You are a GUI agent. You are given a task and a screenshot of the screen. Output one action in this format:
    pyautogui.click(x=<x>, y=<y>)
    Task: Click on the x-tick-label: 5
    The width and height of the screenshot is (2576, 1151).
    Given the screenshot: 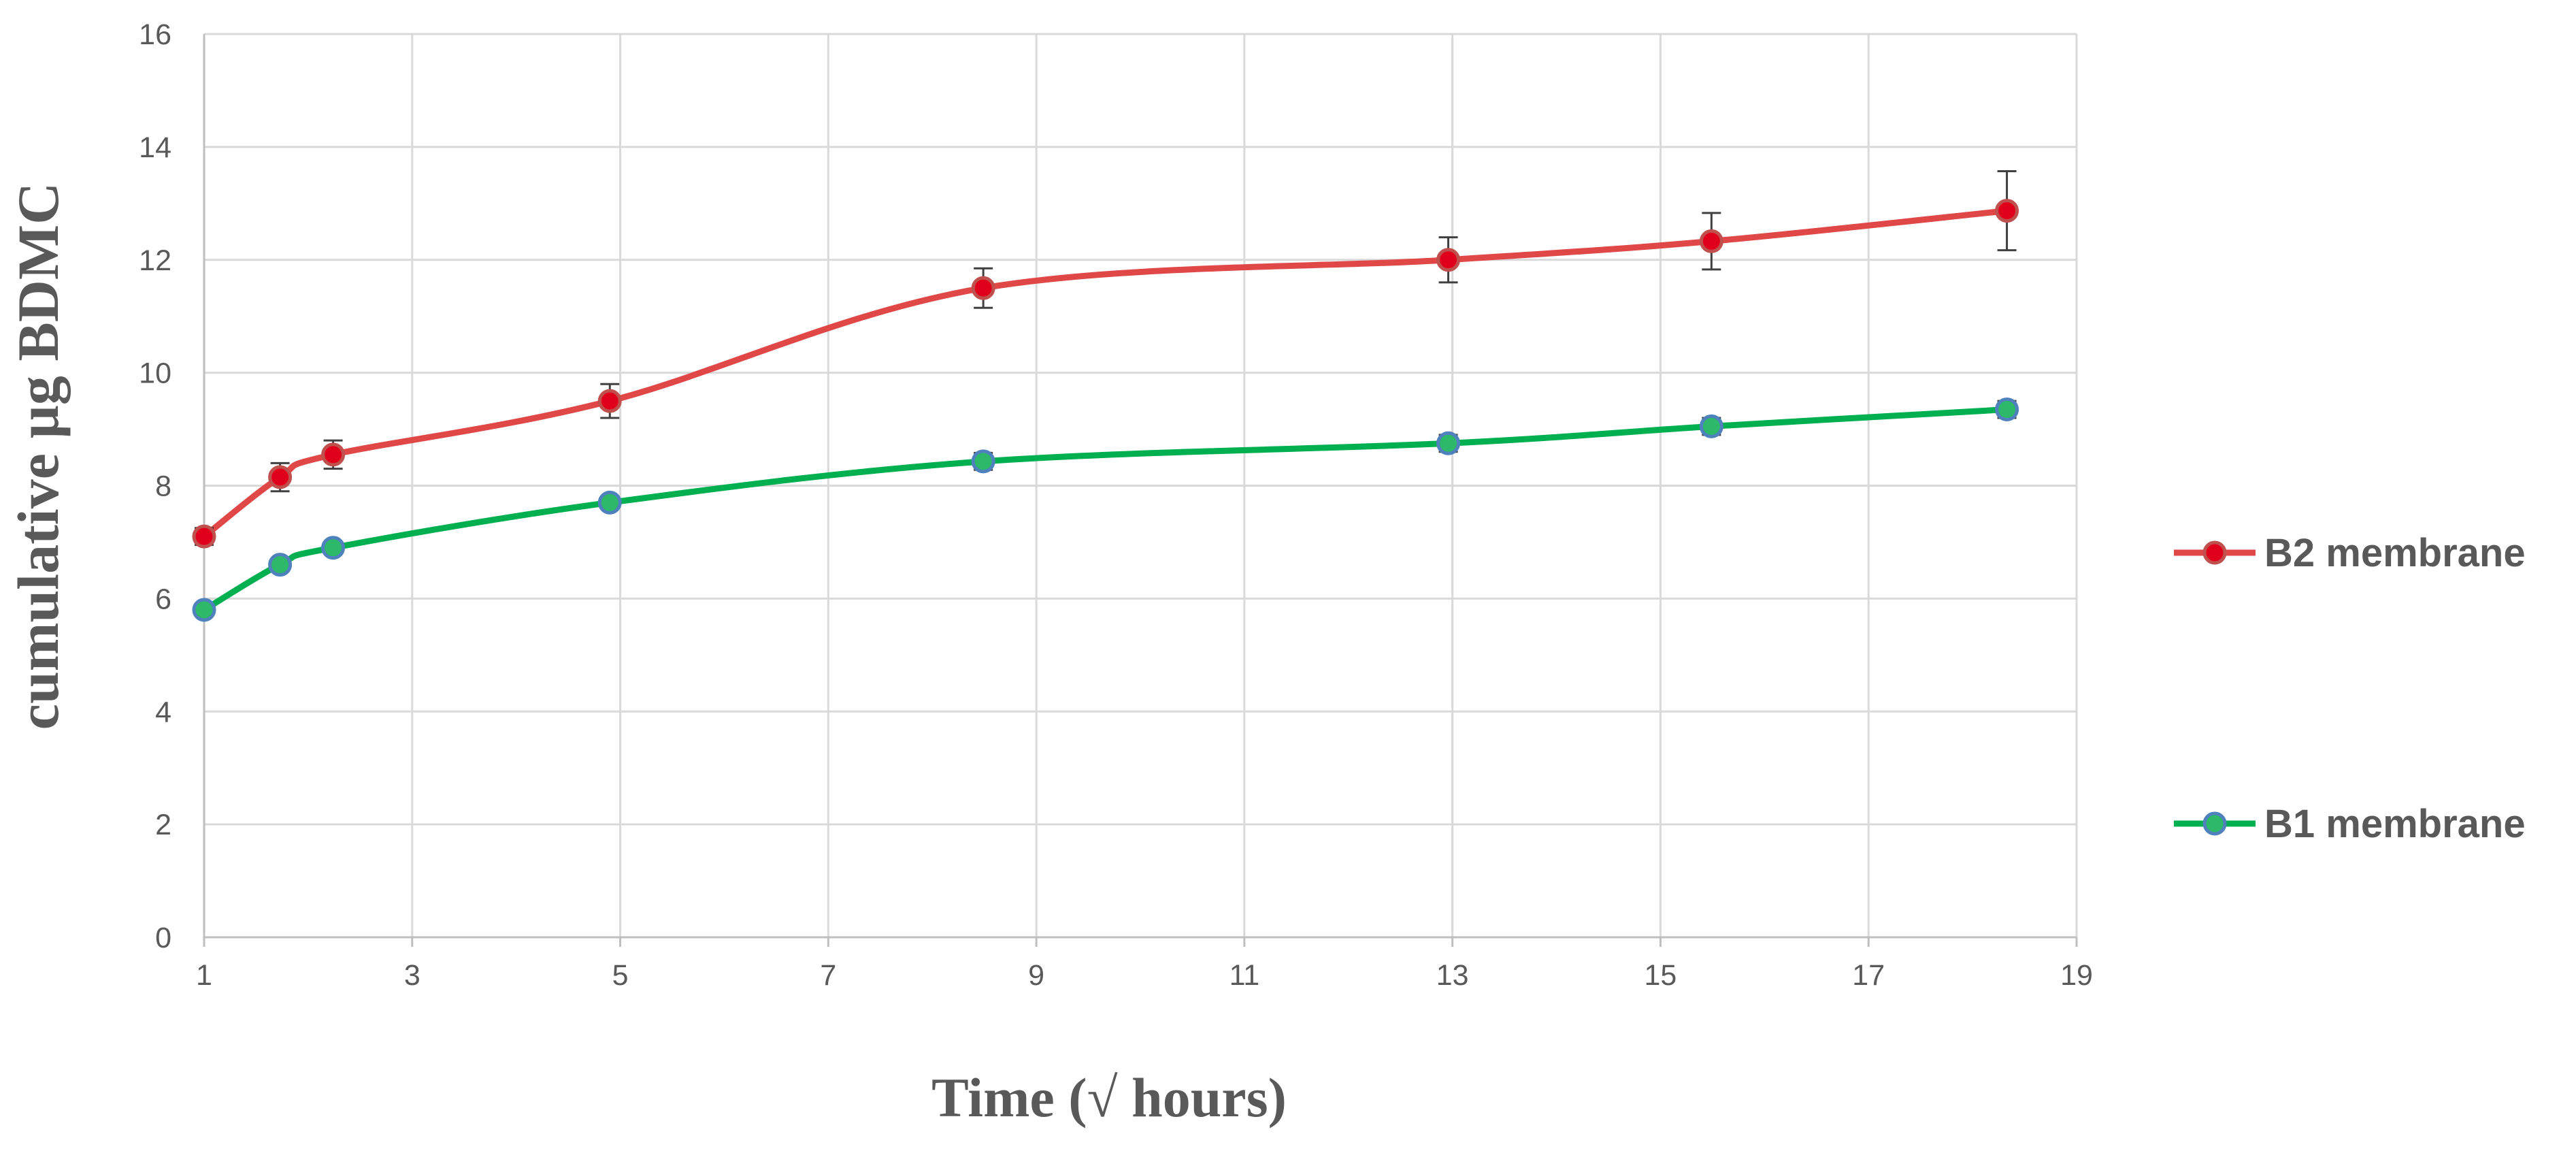 What is the action you would take?
    pyautogui.click(x=621, y=975)
    